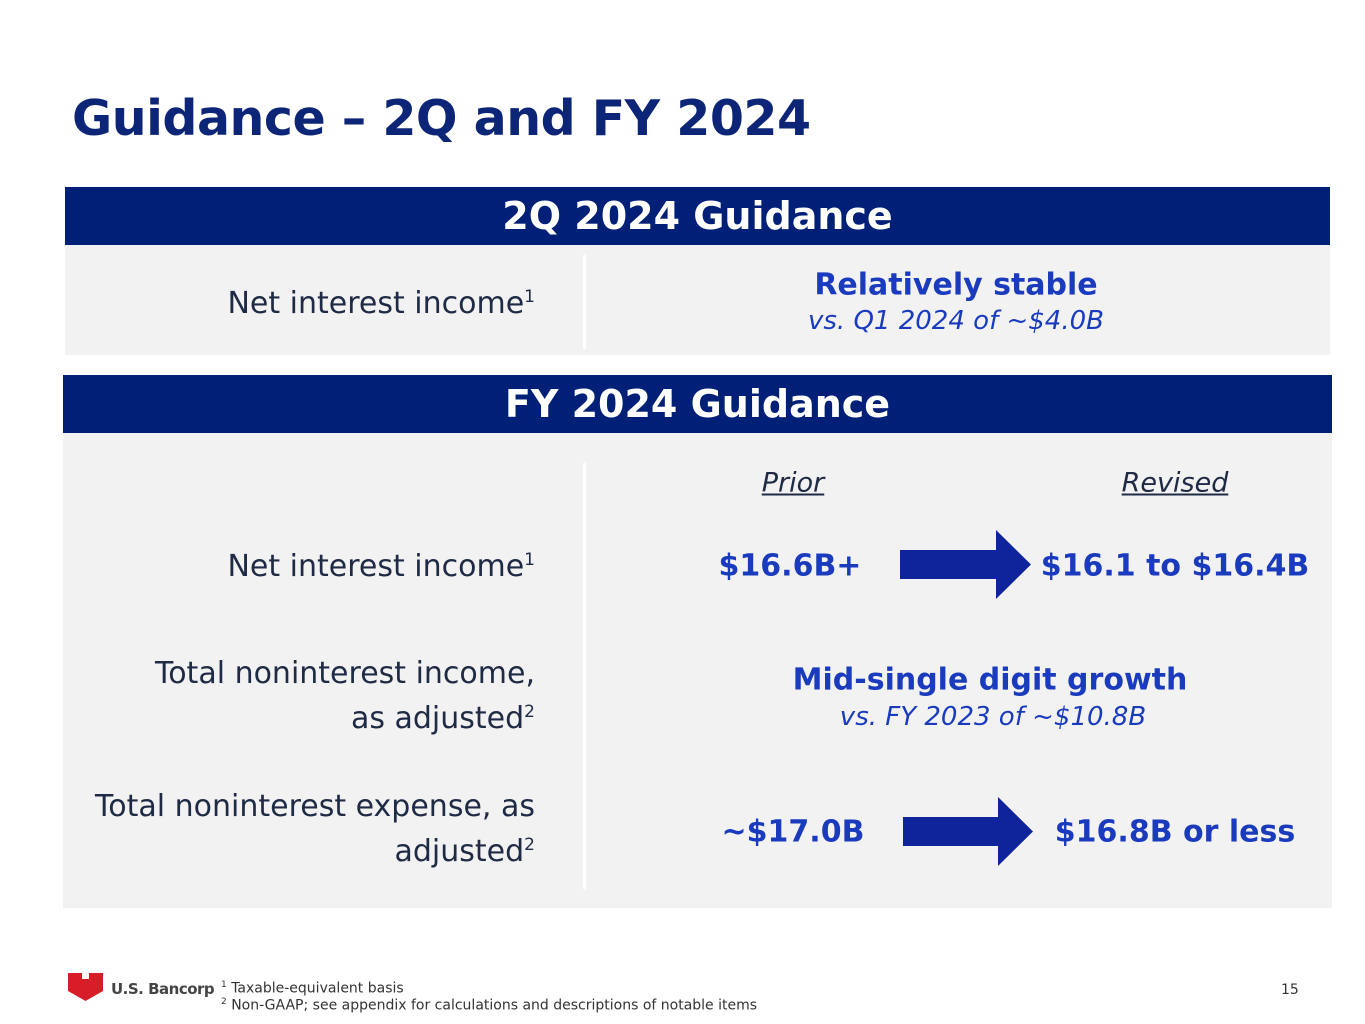  What do you see at coordinates (315, 806) in the screenshot?
I see `label-text: Total noninterest expense, as` at bounding box center [315, 806].